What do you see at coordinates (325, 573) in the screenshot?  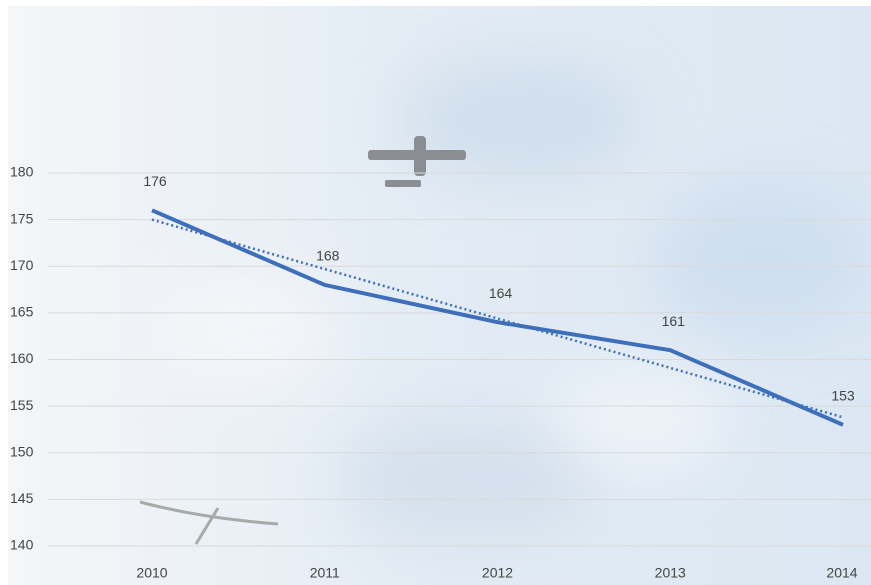 I see `x-tick-label: 2011` at bounding box center [325, 573].